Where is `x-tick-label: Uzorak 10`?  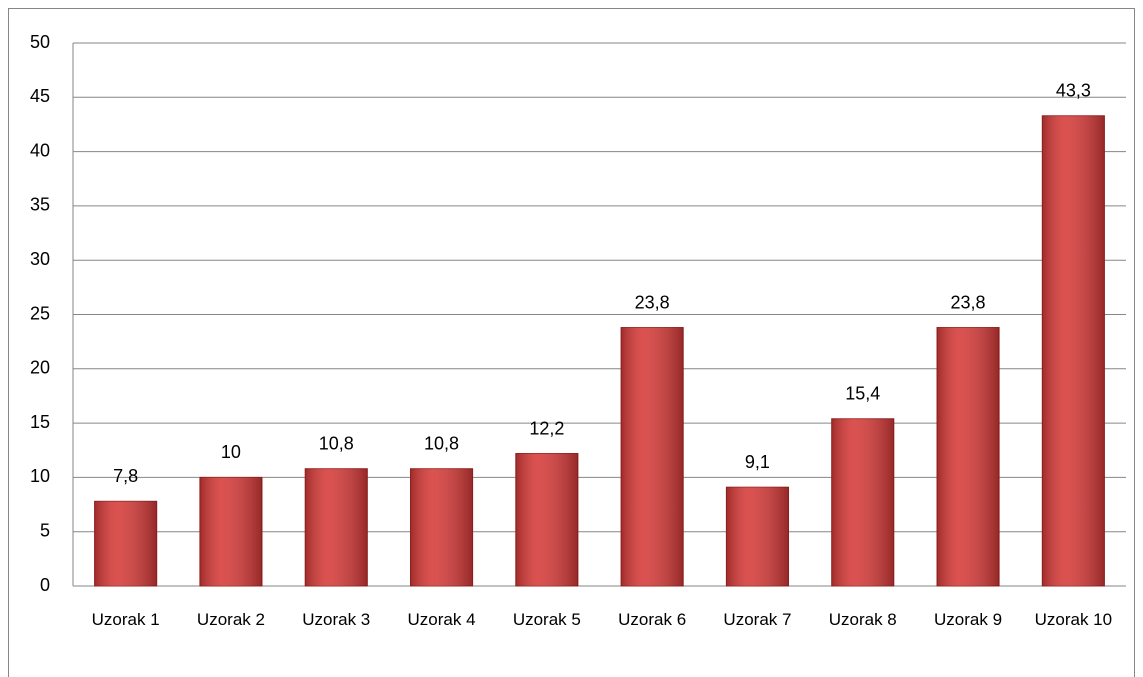
x-tick-label: Uzorak 10 is located at coordinates (1073, 619).